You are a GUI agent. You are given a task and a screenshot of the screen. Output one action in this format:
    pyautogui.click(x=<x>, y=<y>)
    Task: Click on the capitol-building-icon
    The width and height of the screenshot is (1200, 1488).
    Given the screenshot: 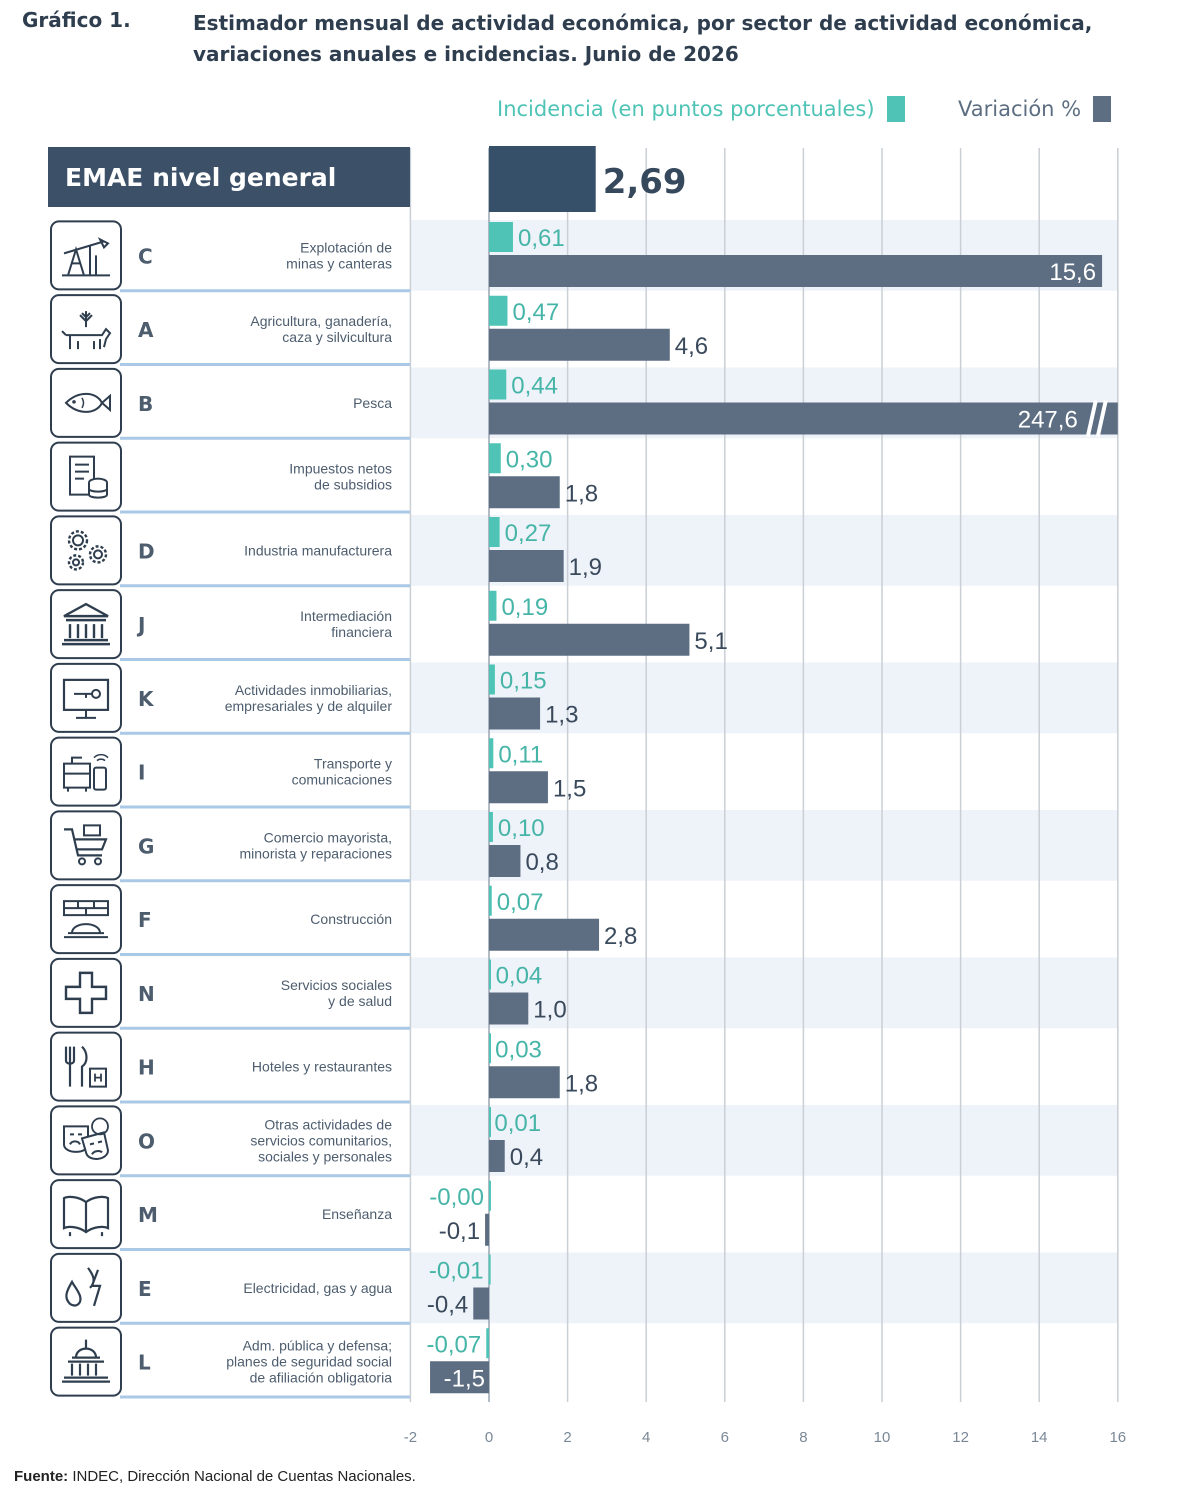 What is the action you would take?
    pyautogui.click(x=86, y=1361)
    